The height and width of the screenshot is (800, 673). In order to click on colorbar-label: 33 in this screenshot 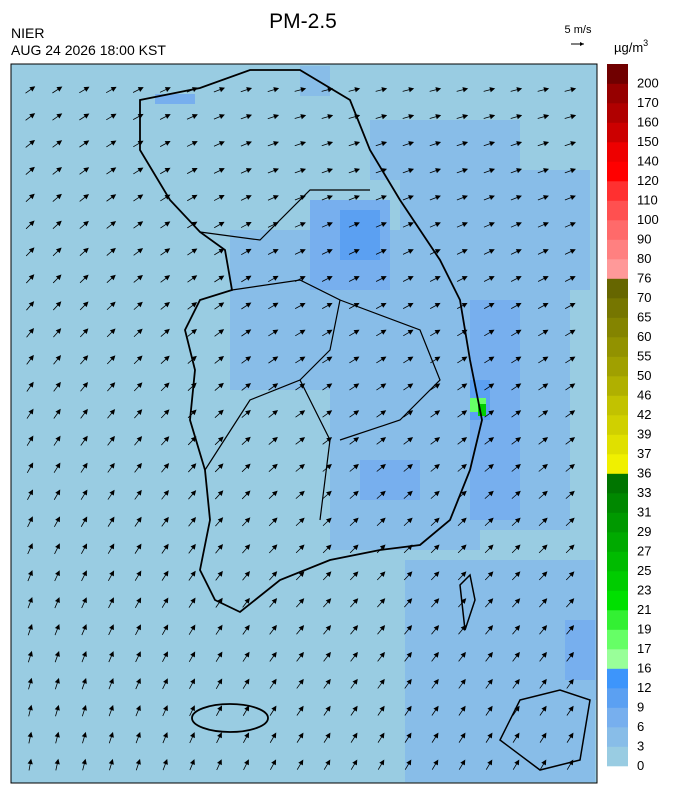, I will do `click(644, 492)`.